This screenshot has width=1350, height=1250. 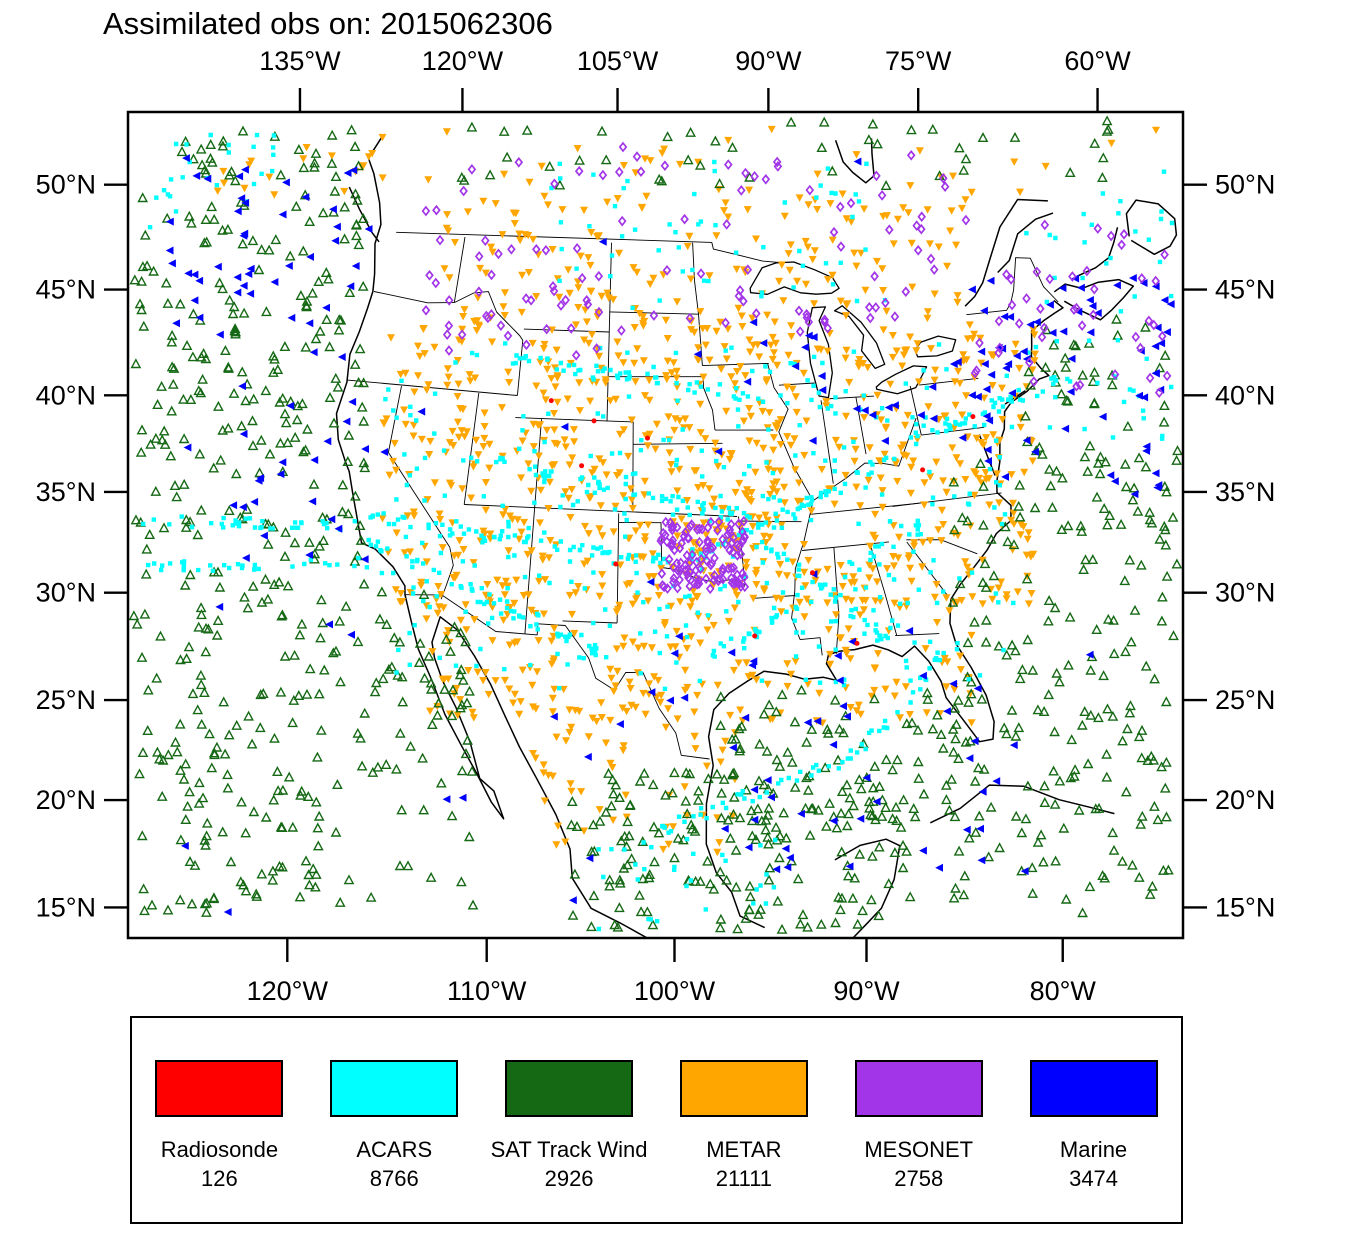 I want to click on legend-item-marine: Marine 3474, so click(x=1093, y=1120).